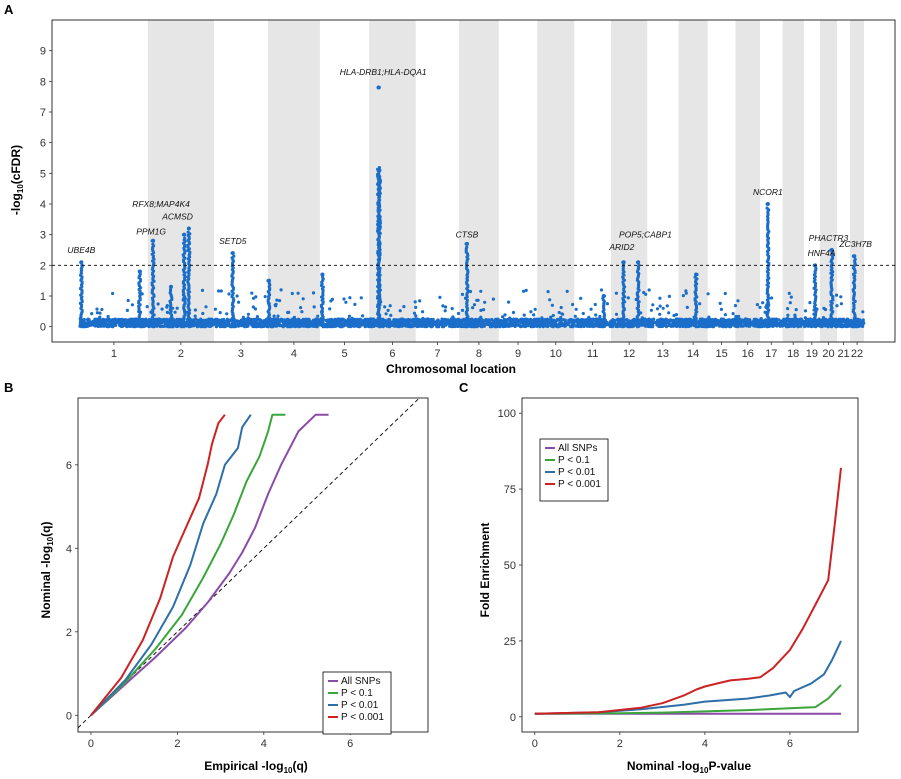 This screenshot has height=779, width=901. What do you see at coordinates (294, 354) in the screenshot?
I see `chromosome-label: 4` at bounding box center [294, 354].